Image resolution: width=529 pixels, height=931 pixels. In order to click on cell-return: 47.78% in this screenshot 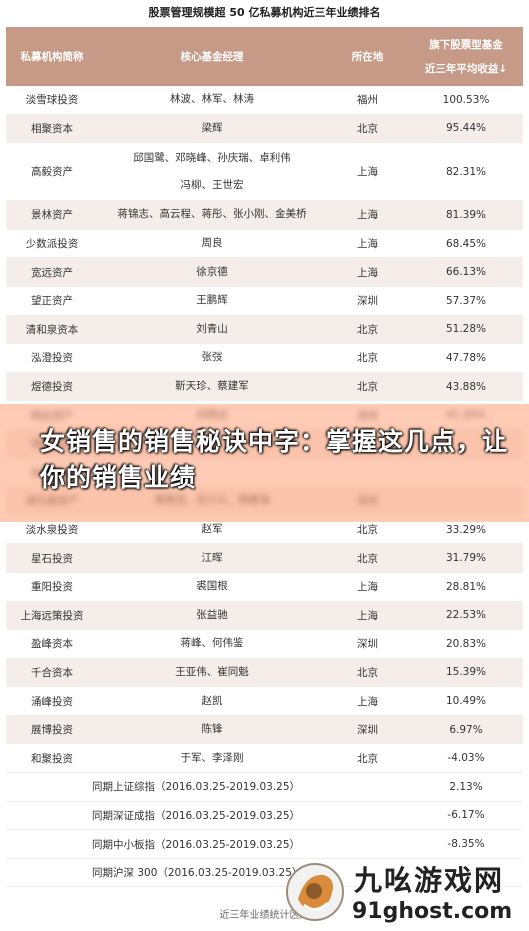, I will do `click(466, 357)`.